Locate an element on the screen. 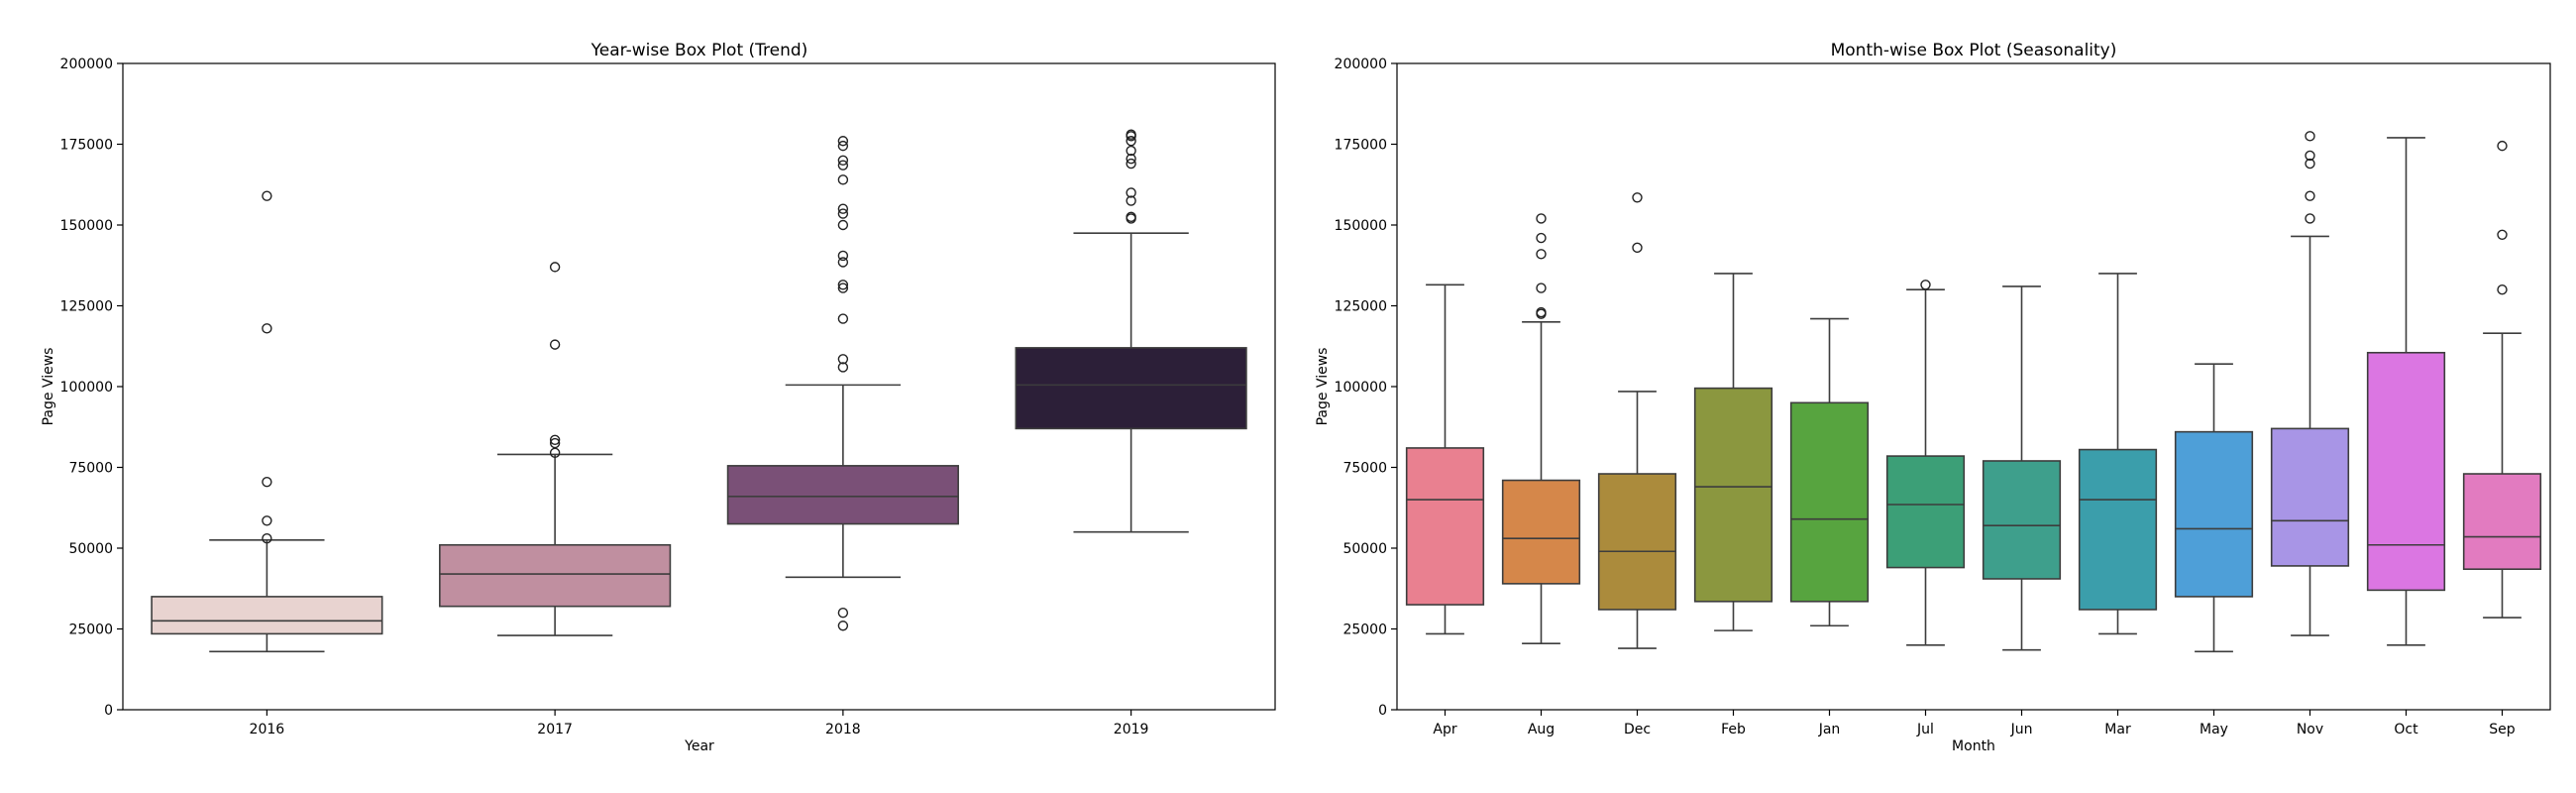  x-tick-label: Sep is located at coordinates (2502, 729).